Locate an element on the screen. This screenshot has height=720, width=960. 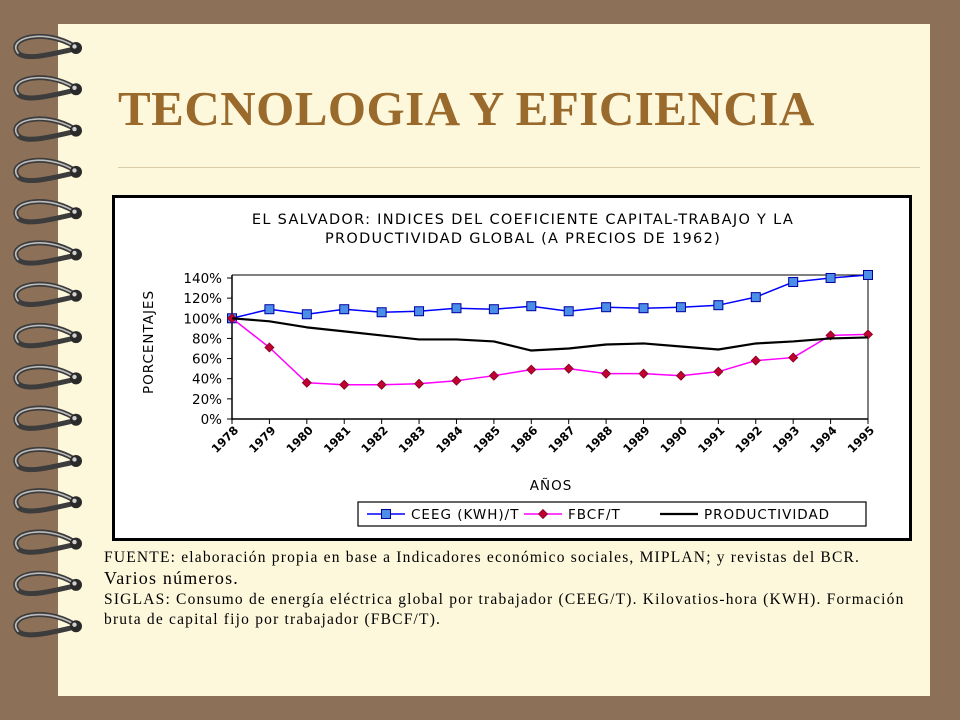
legend-item: PRODUCTIVIDAD is located at coordinates (745, 515).